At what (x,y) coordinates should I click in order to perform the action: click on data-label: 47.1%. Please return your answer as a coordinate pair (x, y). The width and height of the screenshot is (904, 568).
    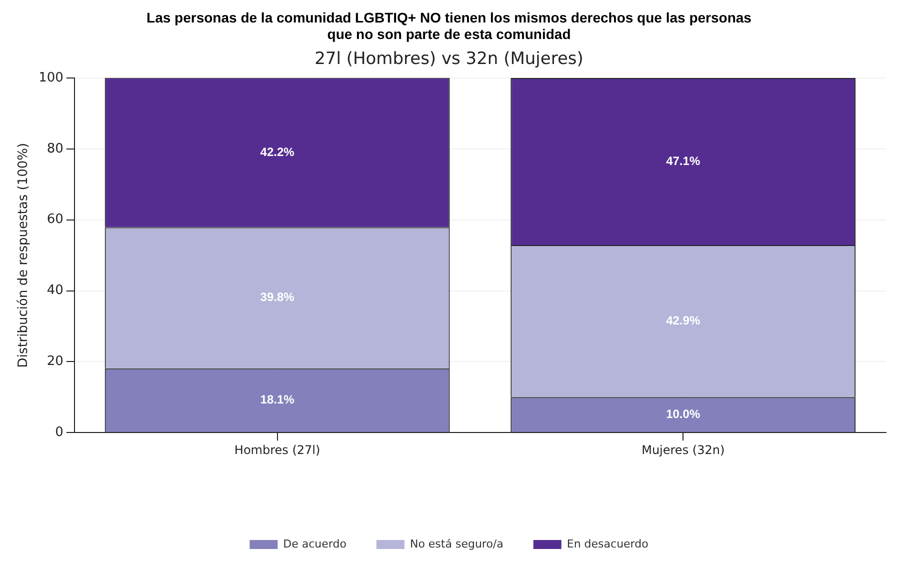
    Looking at the image, I should click on (683, 161).